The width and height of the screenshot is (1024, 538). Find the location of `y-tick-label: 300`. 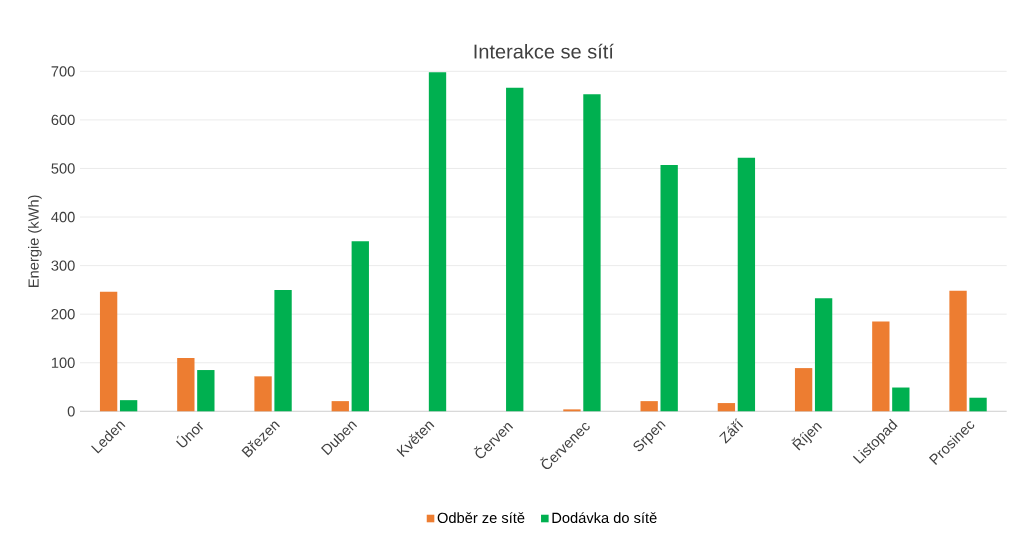

y-tick-label: 300 is located at coordinates (63, 265).